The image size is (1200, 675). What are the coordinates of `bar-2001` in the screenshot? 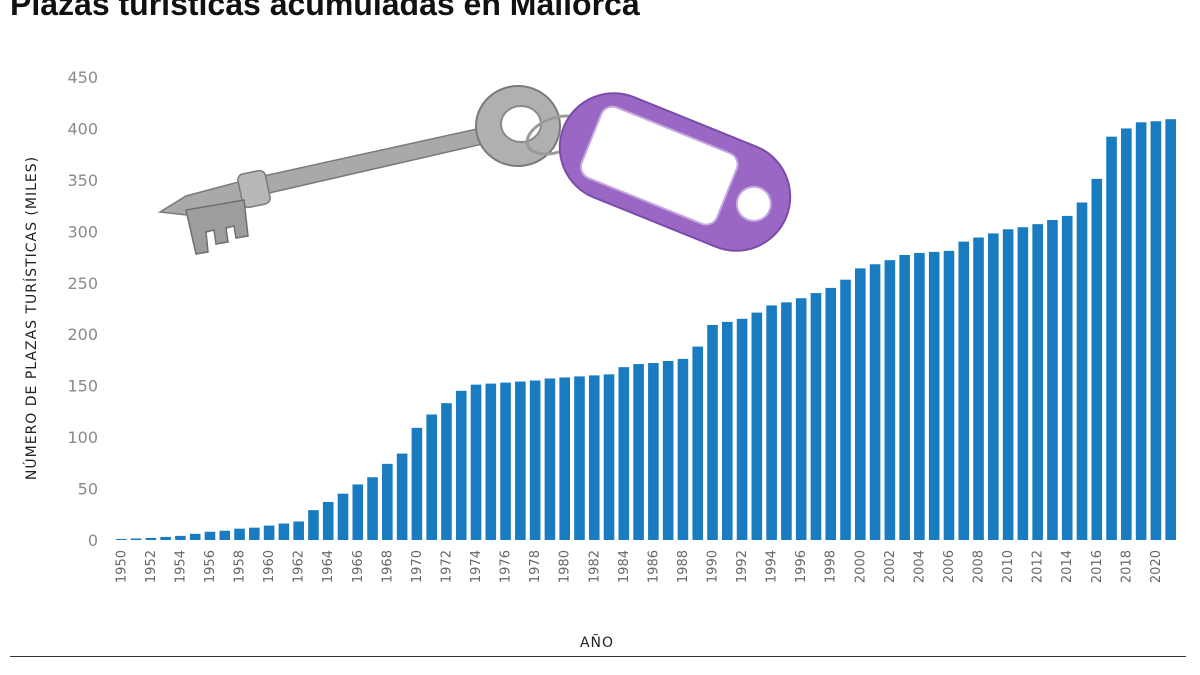 It's located at (875, 402).